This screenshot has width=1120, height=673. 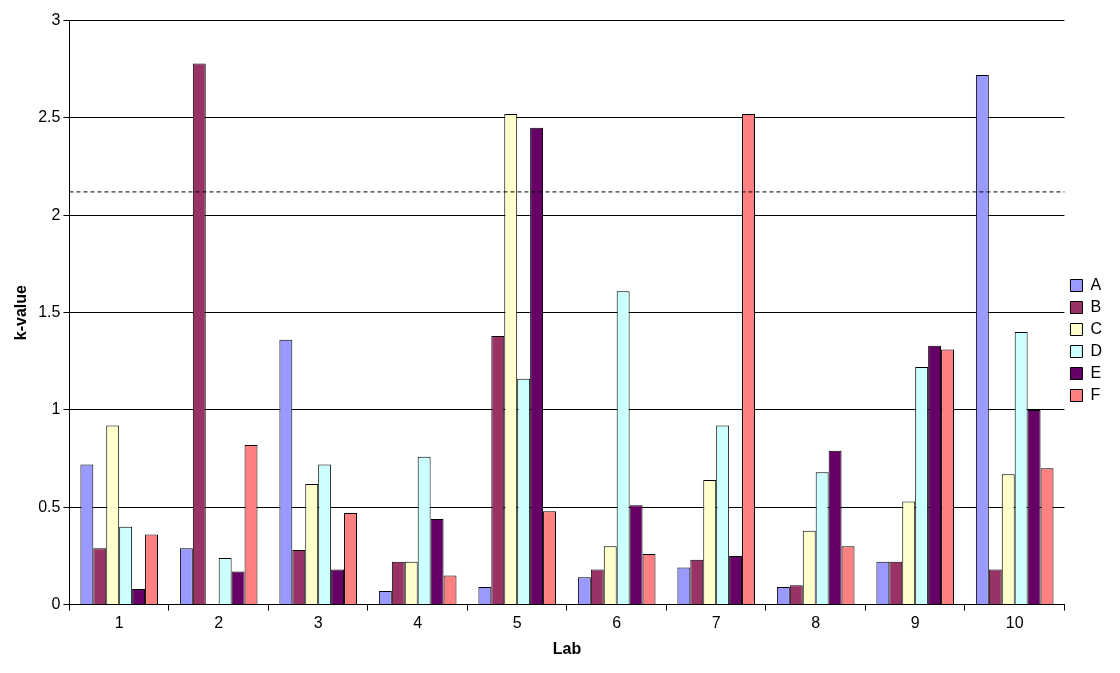 I want to click on legend-label: F, so click(x=1095, y=394).